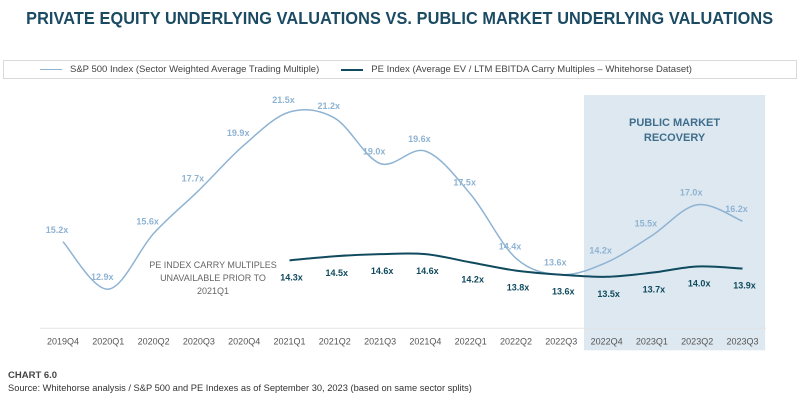  I want to click on sp500-data-label: 17.0x, so click(691, 193).